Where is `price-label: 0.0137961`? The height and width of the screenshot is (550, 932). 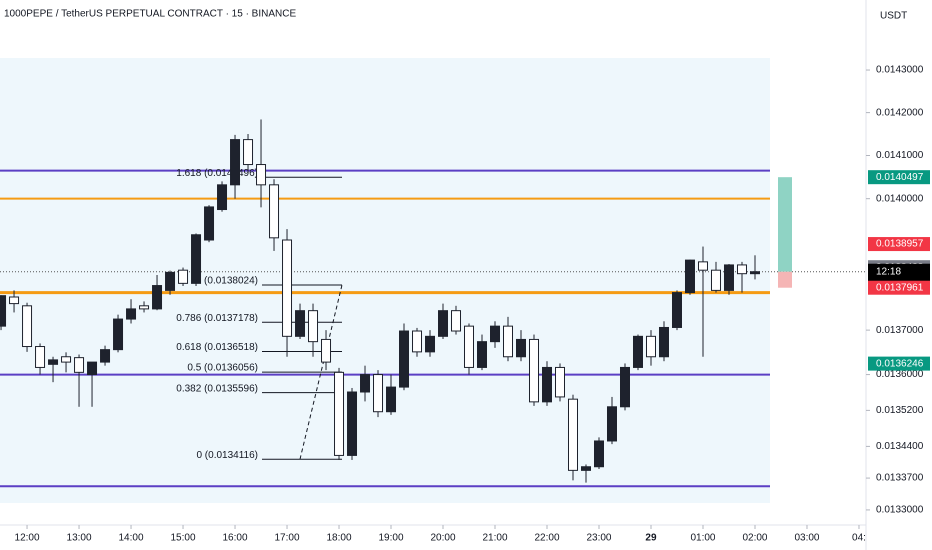
price-label: 0.0137961 is located at coordinates (900, 287).